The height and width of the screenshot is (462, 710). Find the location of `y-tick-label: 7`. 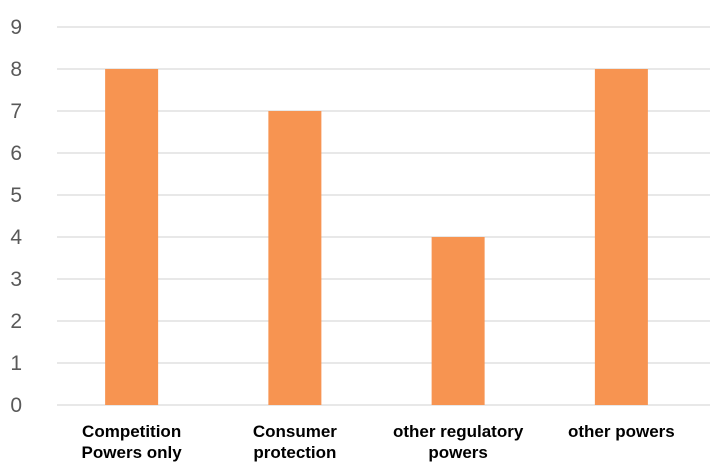

y-tick-label: 7 is located at coordinates (16, 111).